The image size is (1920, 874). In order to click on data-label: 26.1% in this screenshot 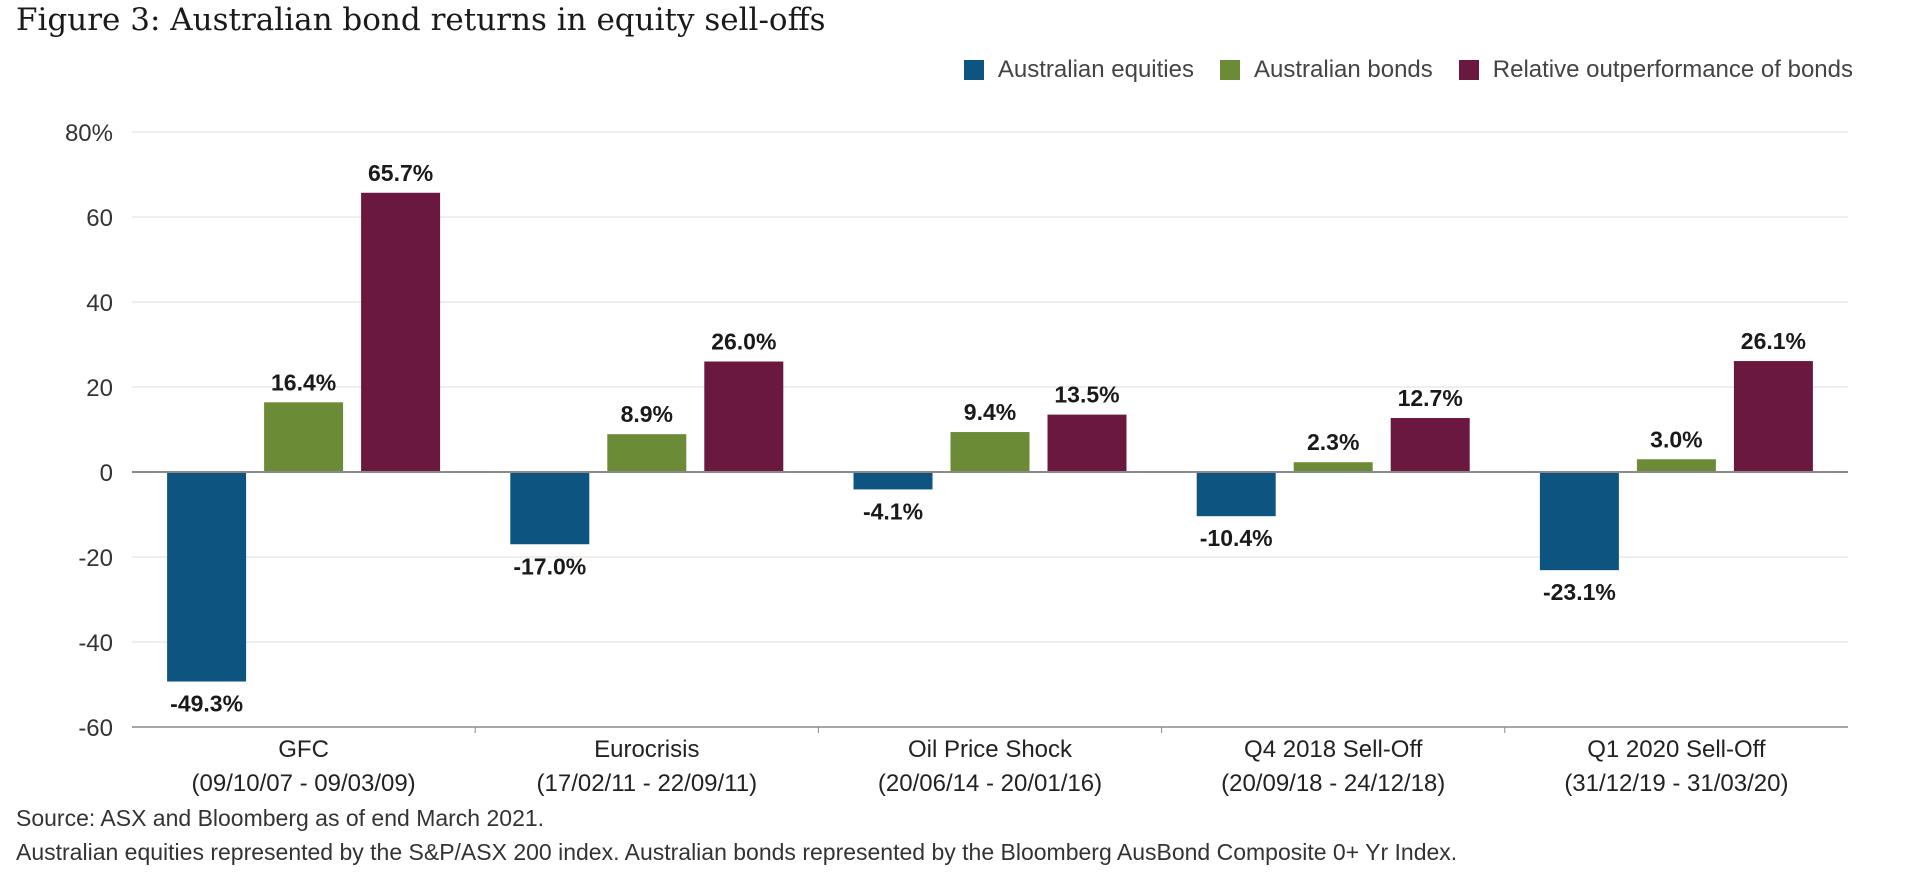, I will do `click(1773, 341)`.